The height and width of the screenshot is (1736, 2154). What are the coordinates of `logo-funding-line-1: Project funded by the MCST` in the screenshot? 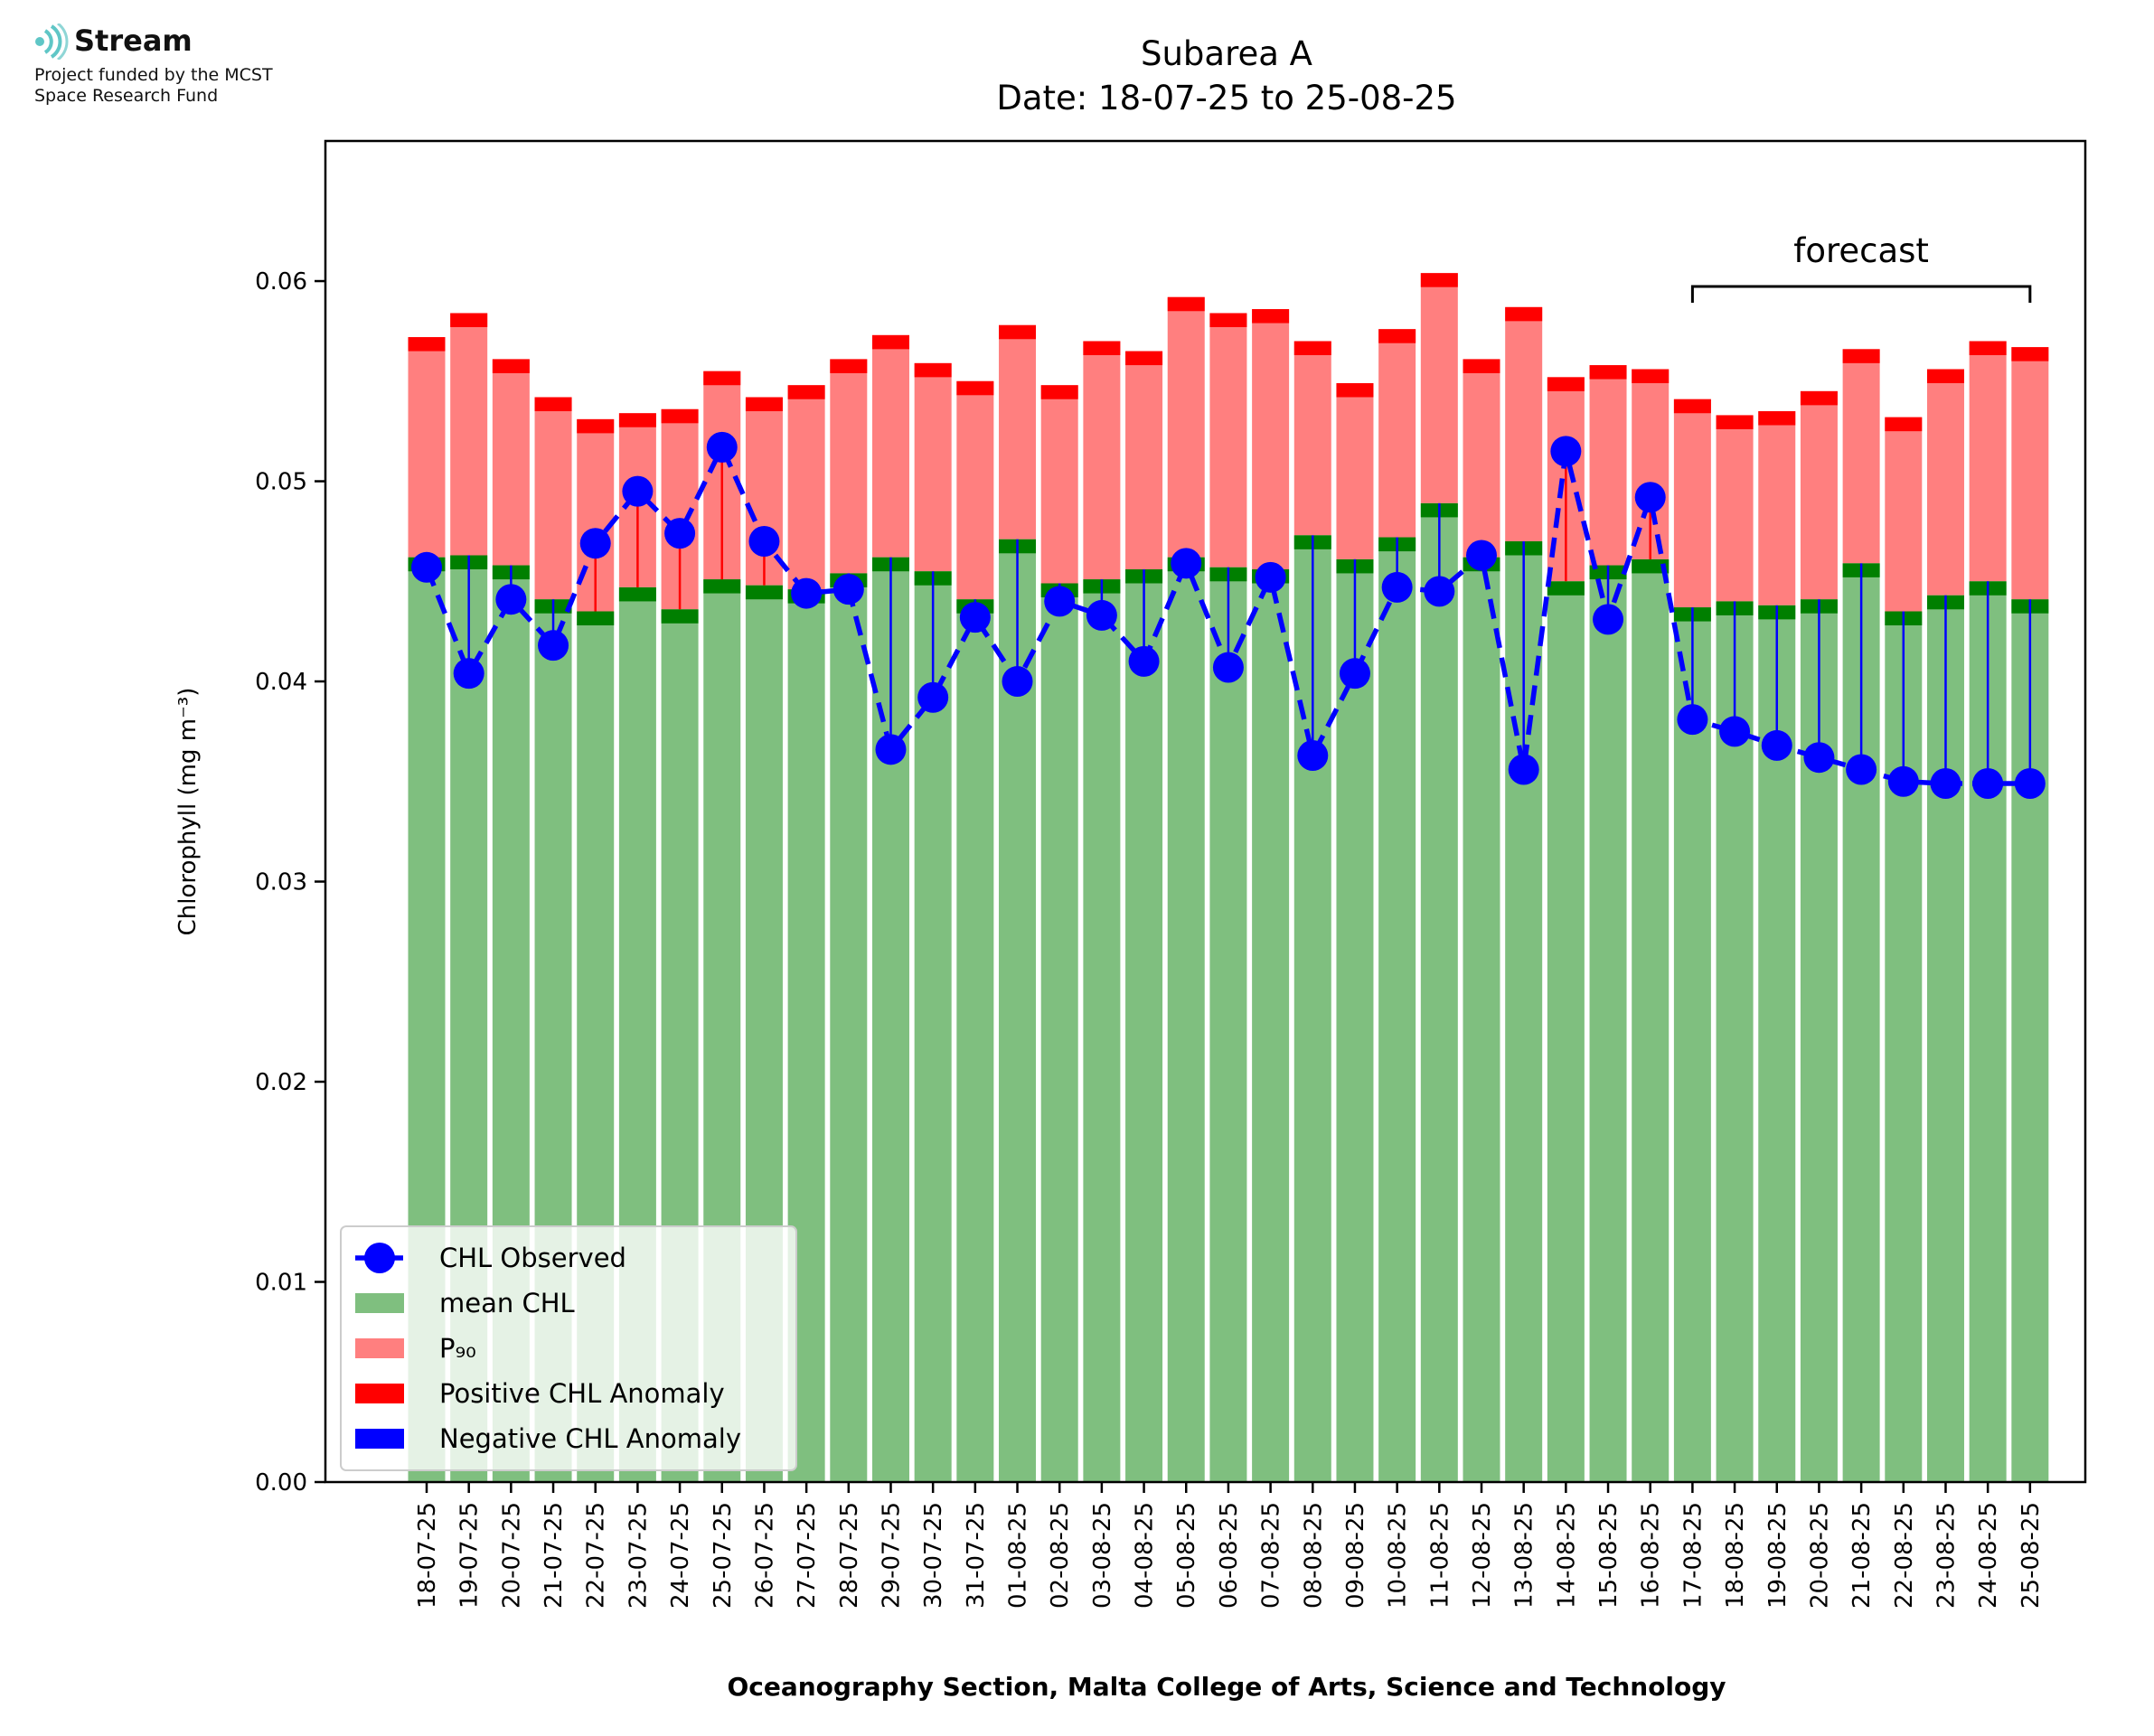 It's located at (153, 75).